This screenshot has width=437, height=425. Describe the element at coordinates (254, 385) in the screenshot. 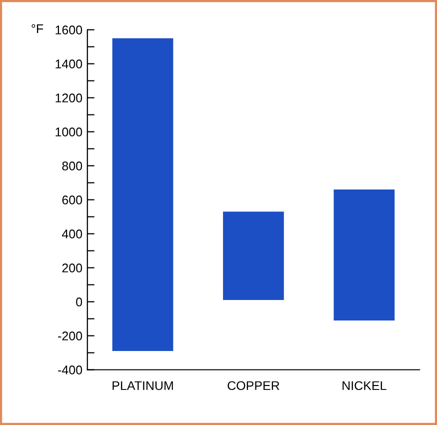

I see `x-tick-label: COPPER` at that location.